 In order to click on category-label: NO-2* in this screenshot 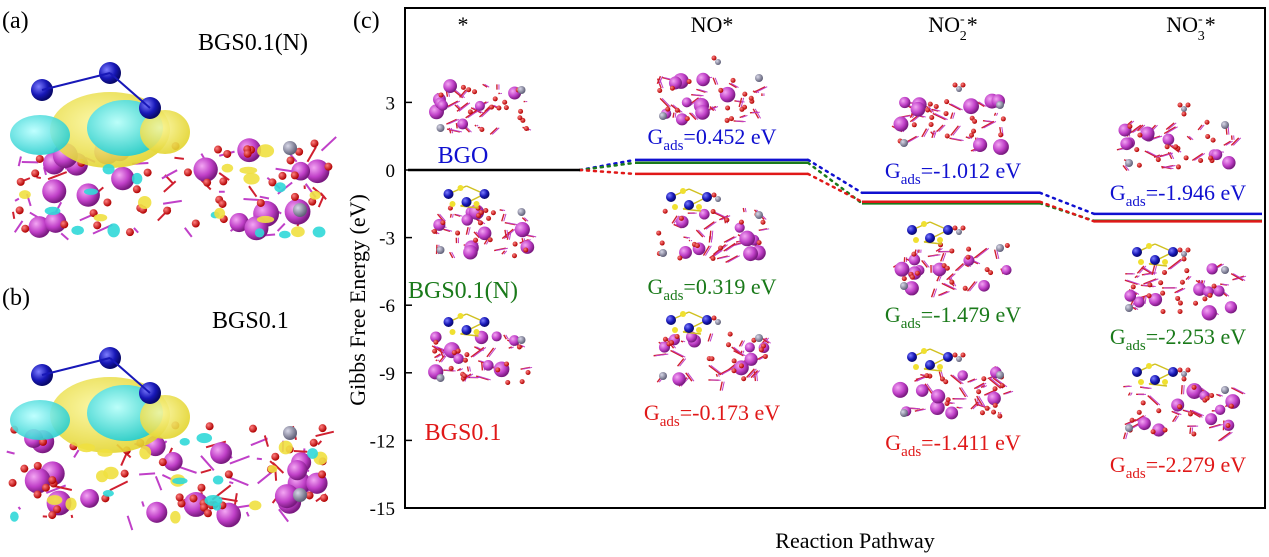, I will do `click(952, 28)`.